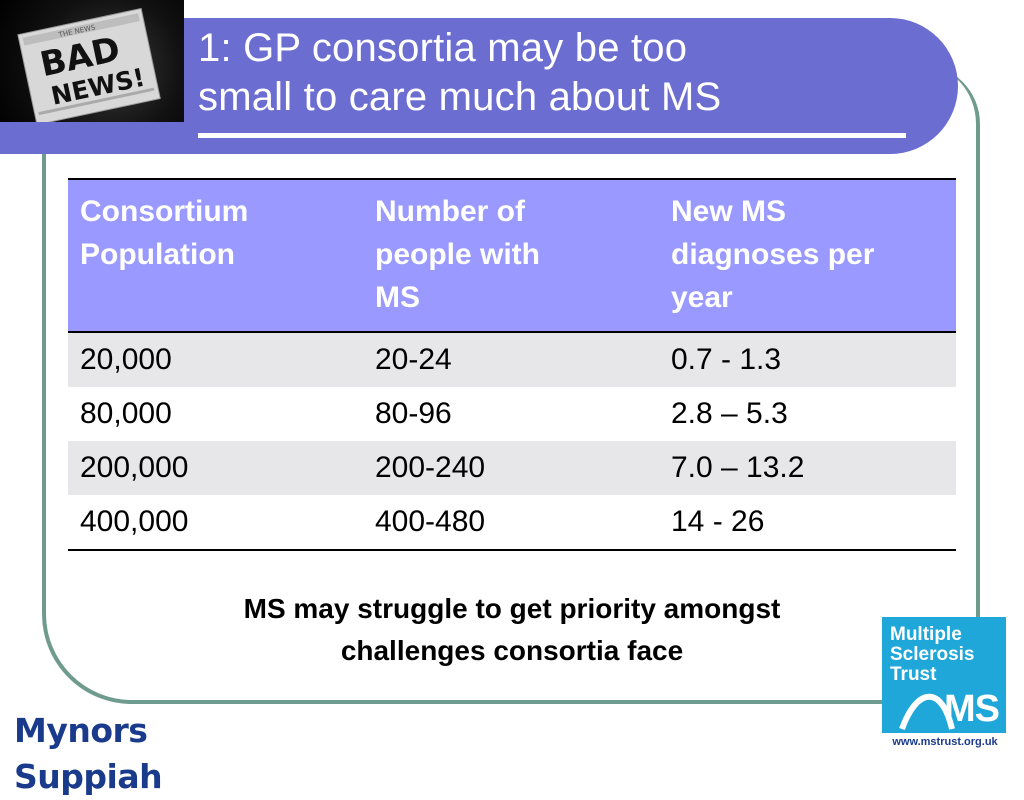 This screenshot has width=1024, height=800. What do you see at coordinates (512, 650) in the screenshot?
I see `summary-note-line-2: challenges consortia face` at bounding box center [512, 650].